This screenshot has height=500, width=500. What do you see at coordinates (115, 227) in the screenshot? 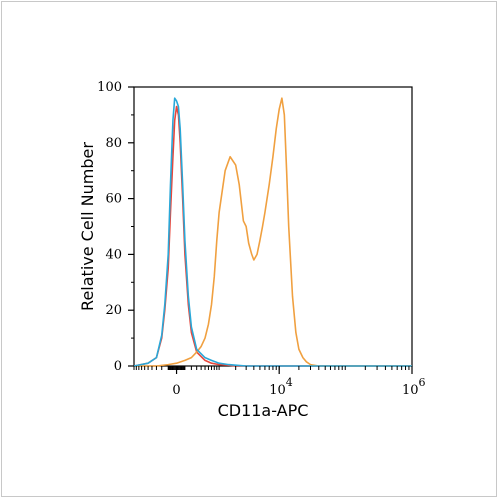
I see `y-axis: 0 20 40 60 80 100` at bounding box center [115, 227].